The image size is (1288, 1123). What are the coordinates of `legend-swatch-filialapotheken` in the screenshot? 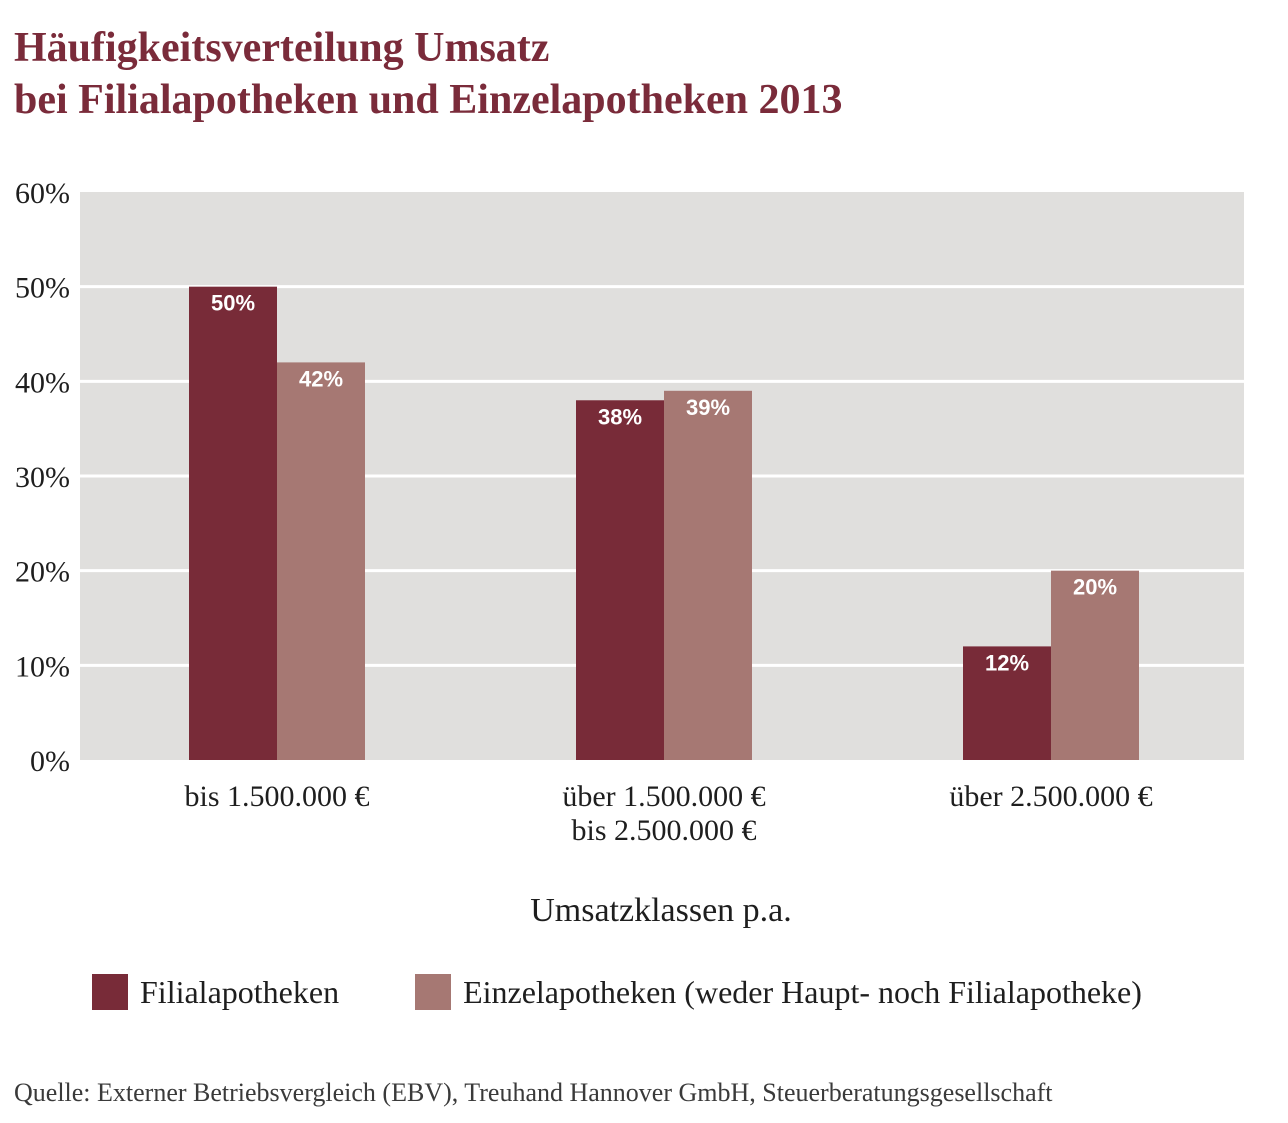 It's located at (110, 992).